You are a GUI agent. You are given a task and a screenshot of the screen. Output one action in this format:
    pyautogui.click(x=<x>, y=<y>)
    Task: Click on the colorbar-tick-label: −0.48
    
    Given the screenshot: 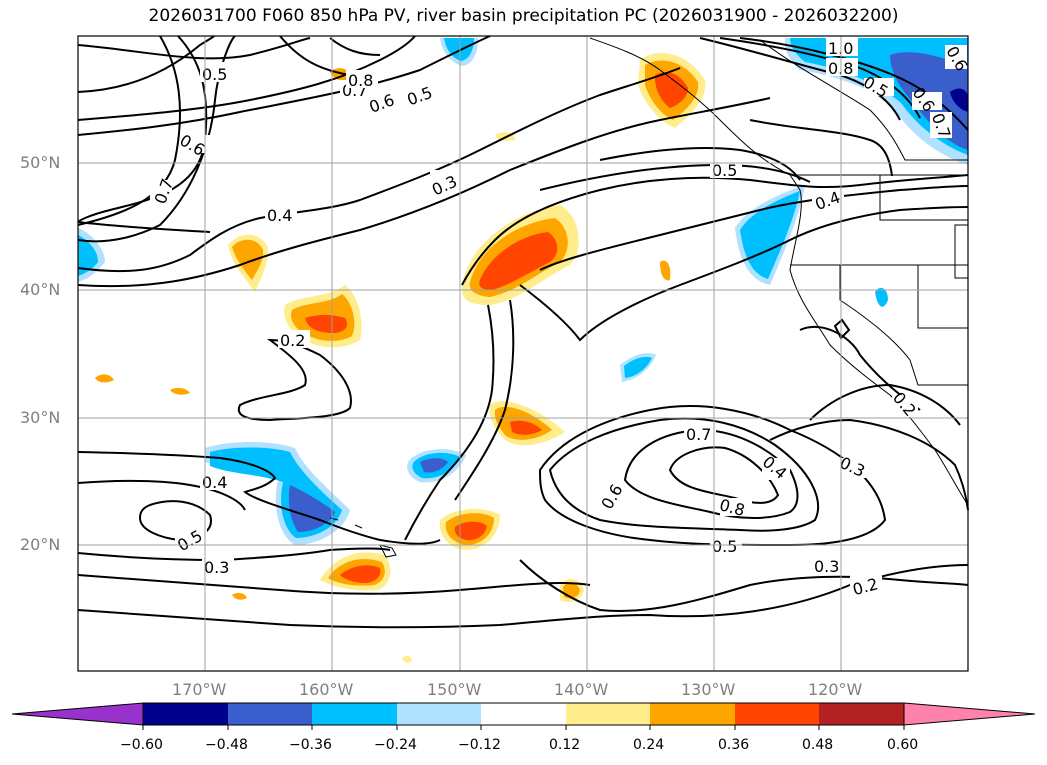 What is the action you would take?
    pyautogui.click(x=226, y=745)
    